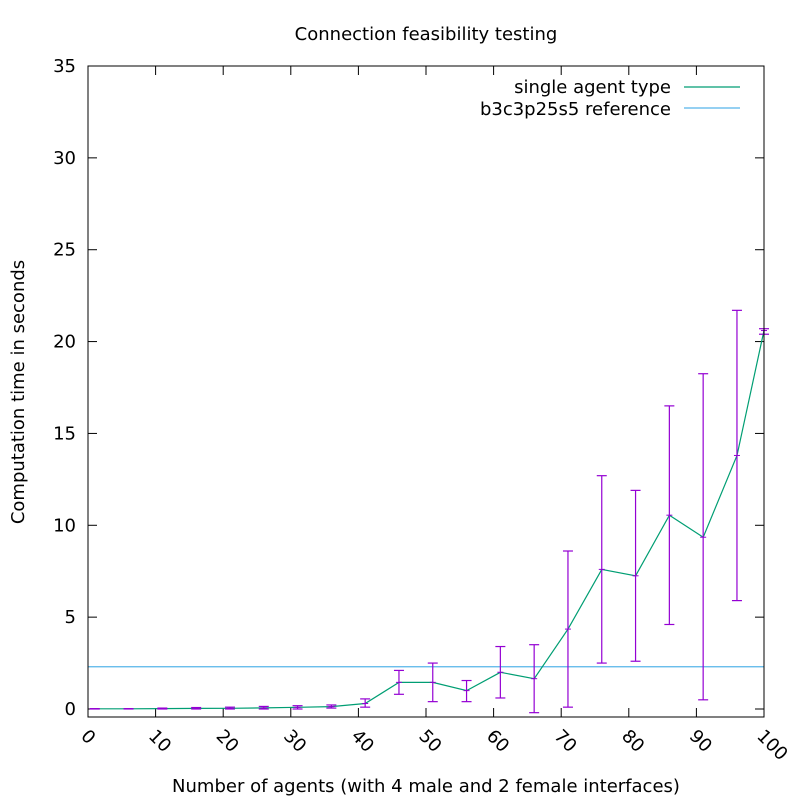 The image size is (800, 800). I want to click on x-tick-label: 80, so click(632, 741).